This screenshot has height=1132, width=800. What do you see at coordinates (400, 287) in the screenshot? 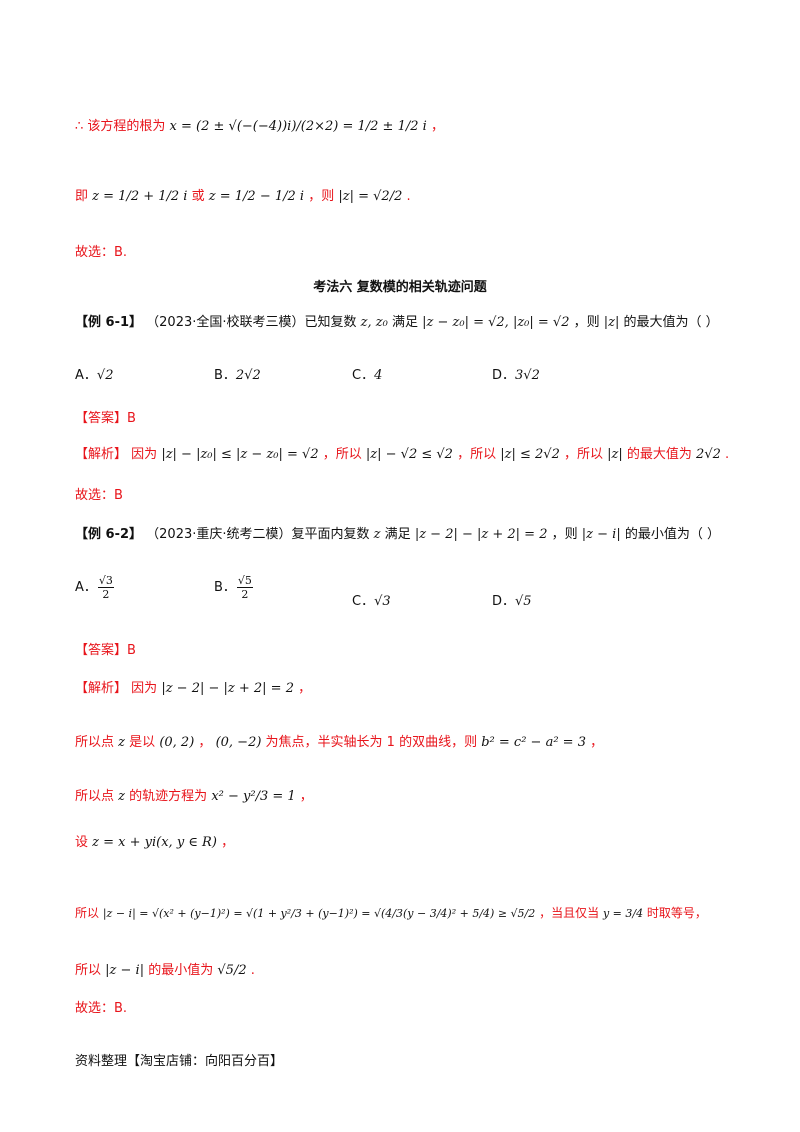
I see `section-title: 考法六 复数模的相关轨迹问题` at bounding box center [400, 287].